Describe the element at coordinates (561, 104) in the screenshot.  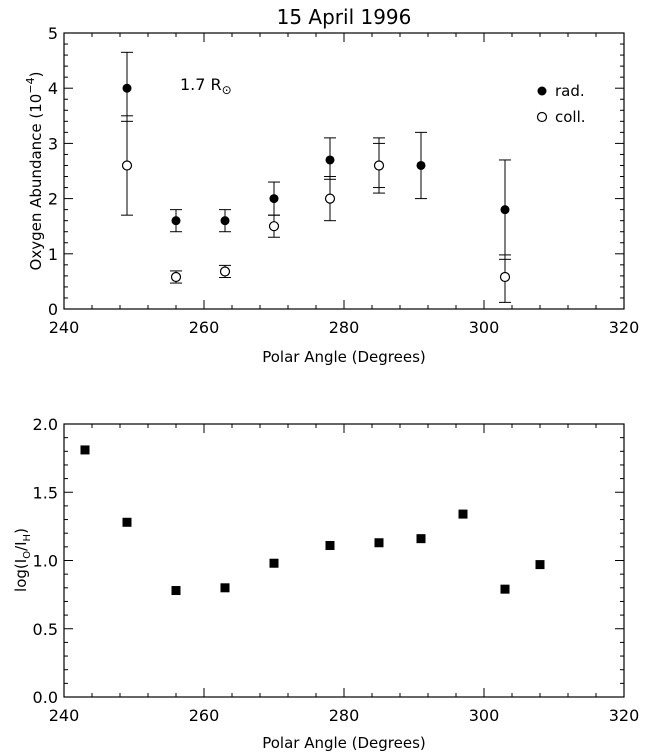
I see `legend: rad. coll.` at that location.